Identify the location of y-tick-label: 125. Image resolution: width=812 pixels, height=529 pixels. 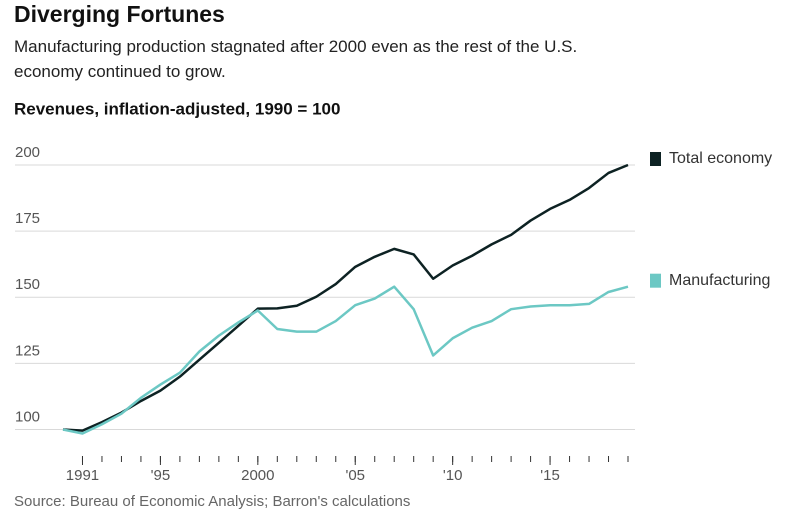
(27, 350).